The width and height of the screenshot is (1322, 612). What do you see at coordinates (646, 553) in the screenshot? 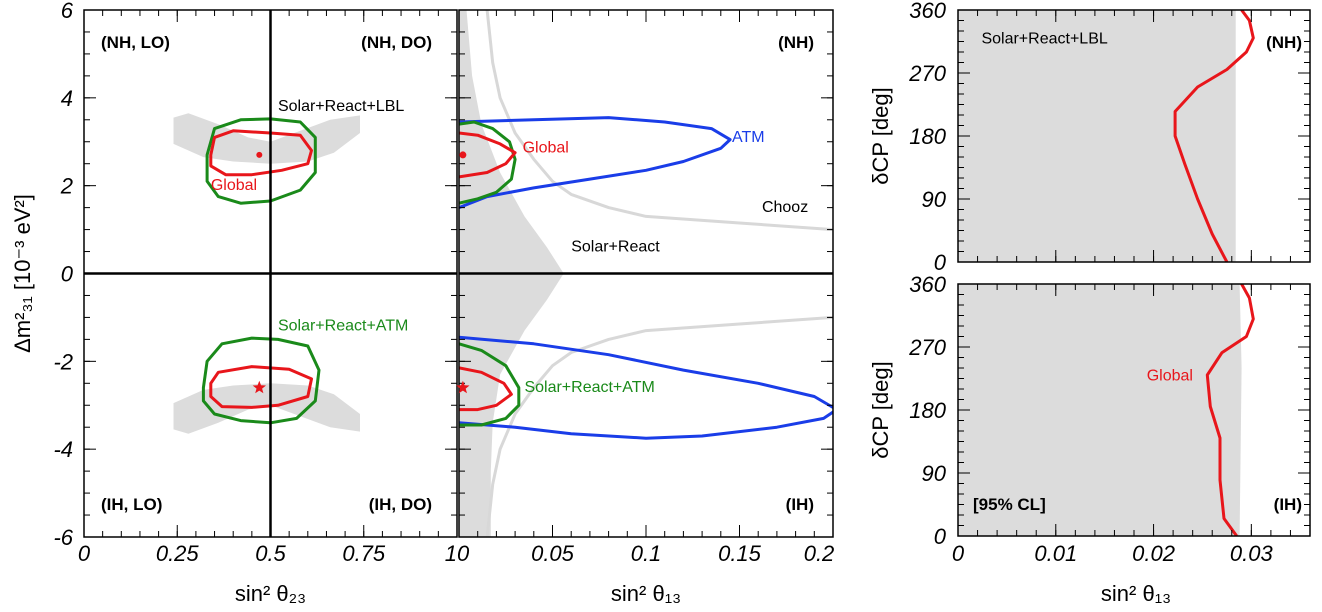
I see `x-tick-label: 0.1` at bounding box center [646, 553].